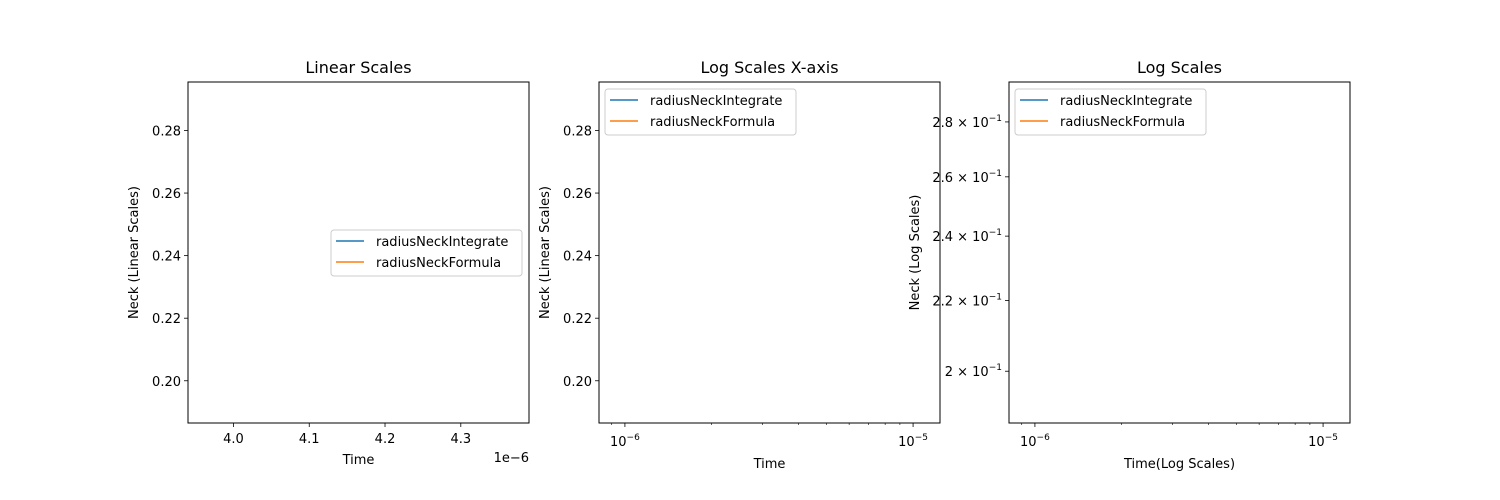 This screenshot has height=500, width=1500. Describe the element at coordinates (967, 301) in the screenshot. I see `y-tick-label: 2.2 × 10⁻¹` at that location.